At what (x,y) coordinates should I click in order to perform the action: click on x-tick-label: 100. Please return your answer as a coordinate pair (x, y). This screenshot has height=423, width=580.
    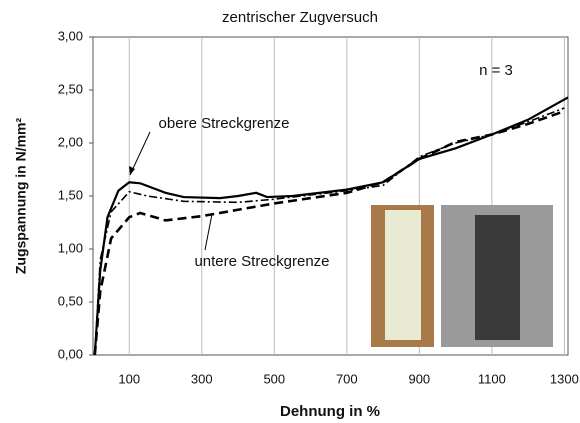
    Looking at the image, I should click on (129, 378).